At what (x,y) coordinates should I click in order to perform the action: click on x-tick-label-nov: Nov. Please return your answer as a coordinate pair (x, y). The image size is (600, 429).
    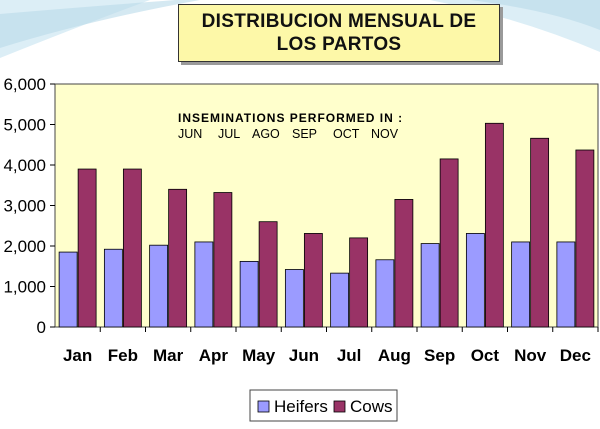
    Looking at the image, I should click on (530, 355).